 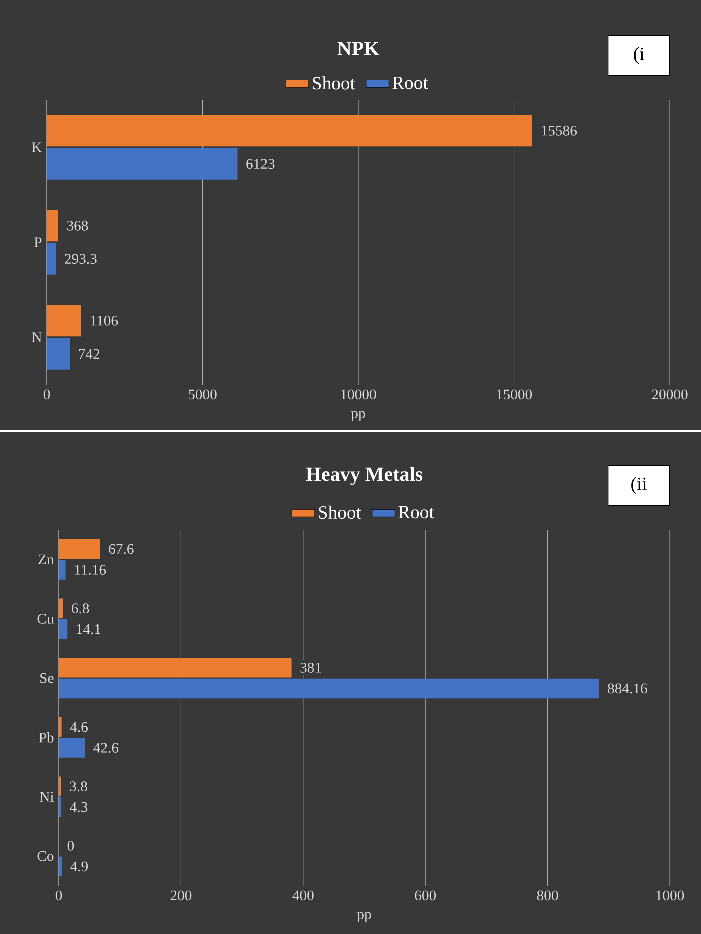 I want to click on data-label: 381, so click(x=311, y=668).